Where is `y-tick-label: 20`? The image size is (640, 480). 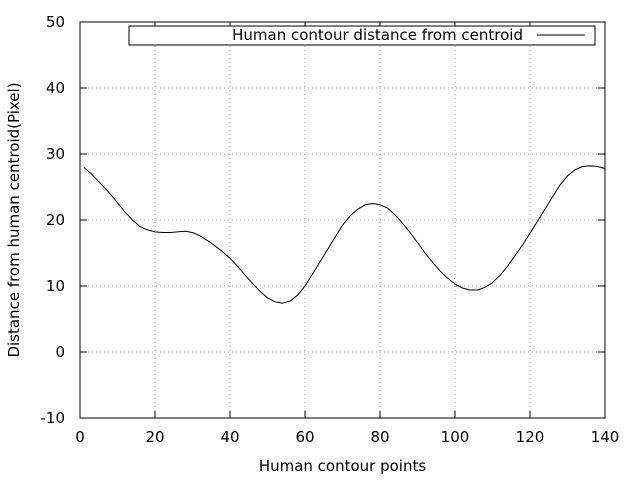
y-tick-label: 20 is located at coordinates (55, 220).